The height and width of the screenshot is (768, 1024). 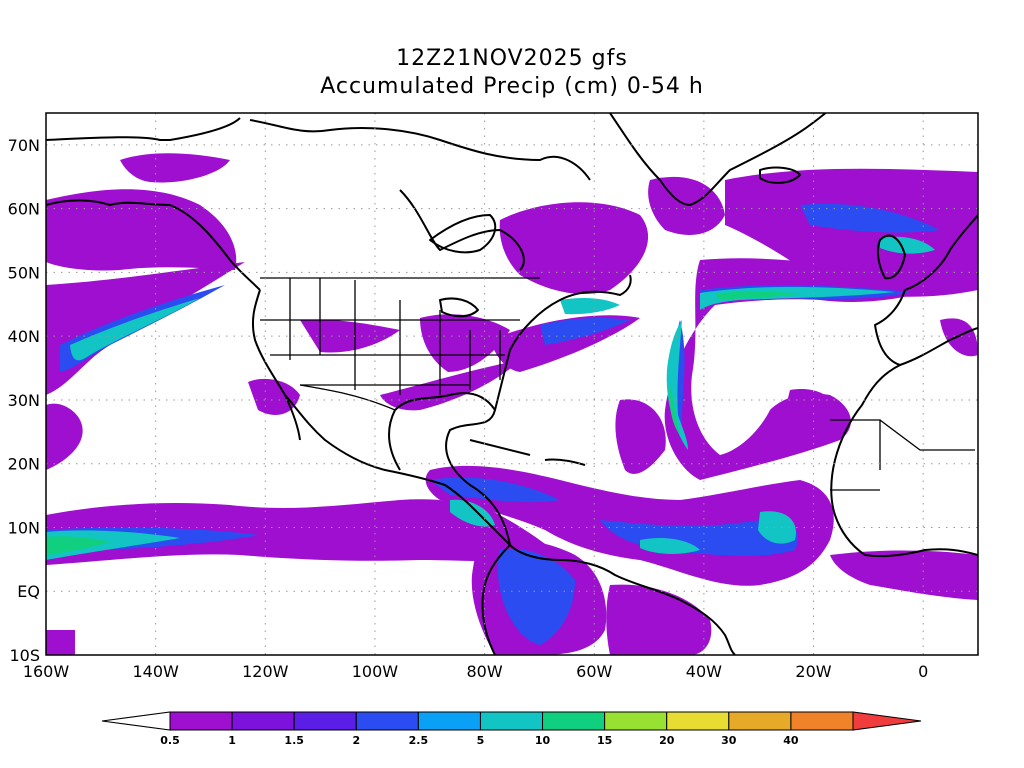 I want to click on colorbar-high-arrow, so click(x=887, y=721).